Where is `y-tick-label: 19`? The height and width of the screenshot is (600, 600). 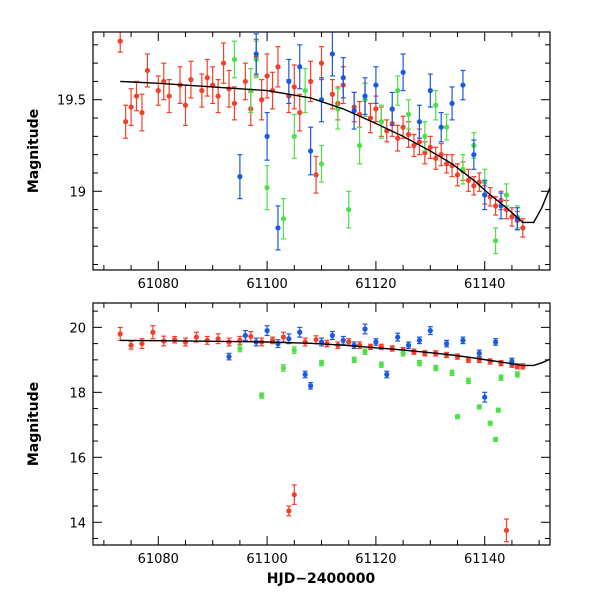
y-tick-label: 19 is located at coordinates (77, 192).